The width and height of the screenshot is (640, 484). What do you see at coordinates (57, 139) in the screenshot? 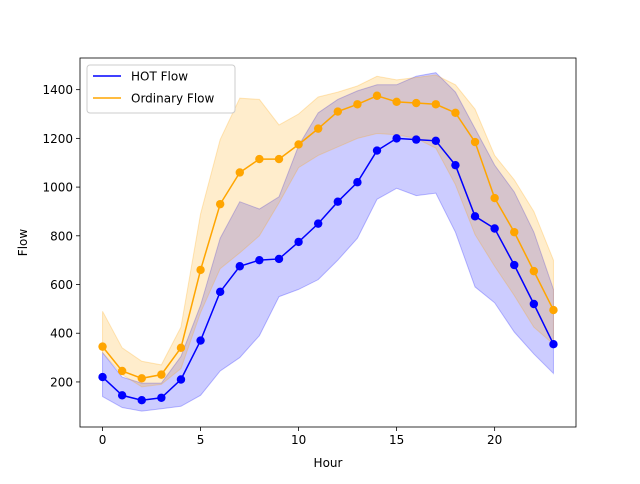
I see `y-tick-label: 1200` at bounding box center [57, 139].